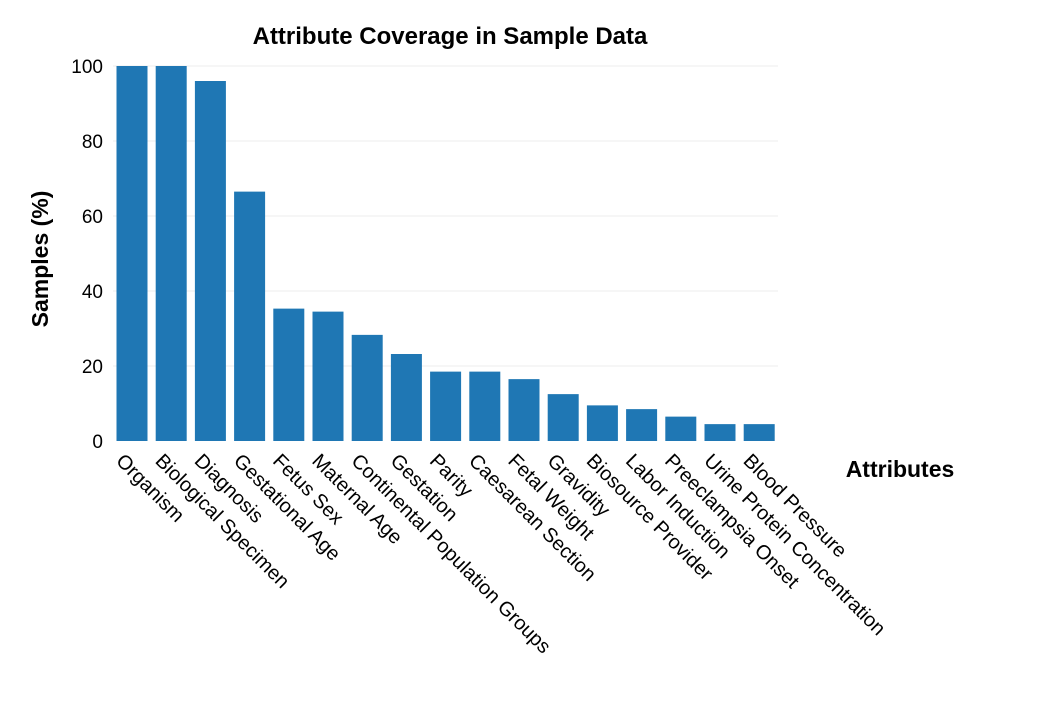 This screenshot has height=725, width=1061. Describe the element at coordinates (900, 469) in the screenshot. I see `x-axis-title: Attributes` at that location.